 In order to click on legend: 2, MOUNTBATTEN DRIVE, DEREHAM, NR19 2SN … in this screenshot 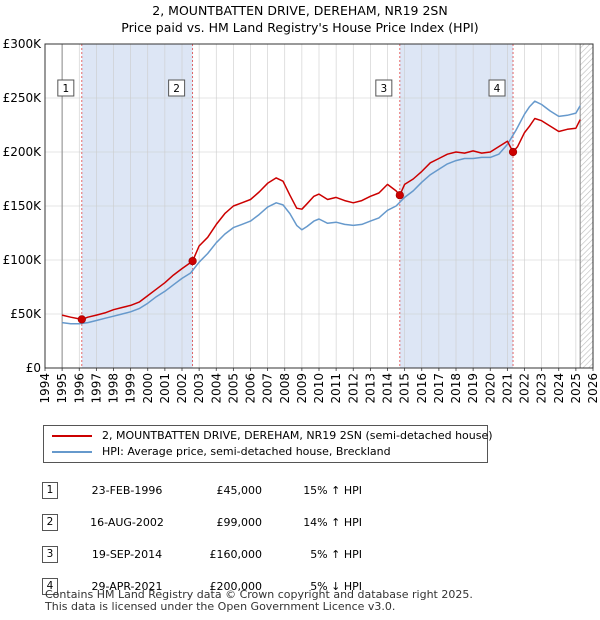, I will do `click(268, 444)`.